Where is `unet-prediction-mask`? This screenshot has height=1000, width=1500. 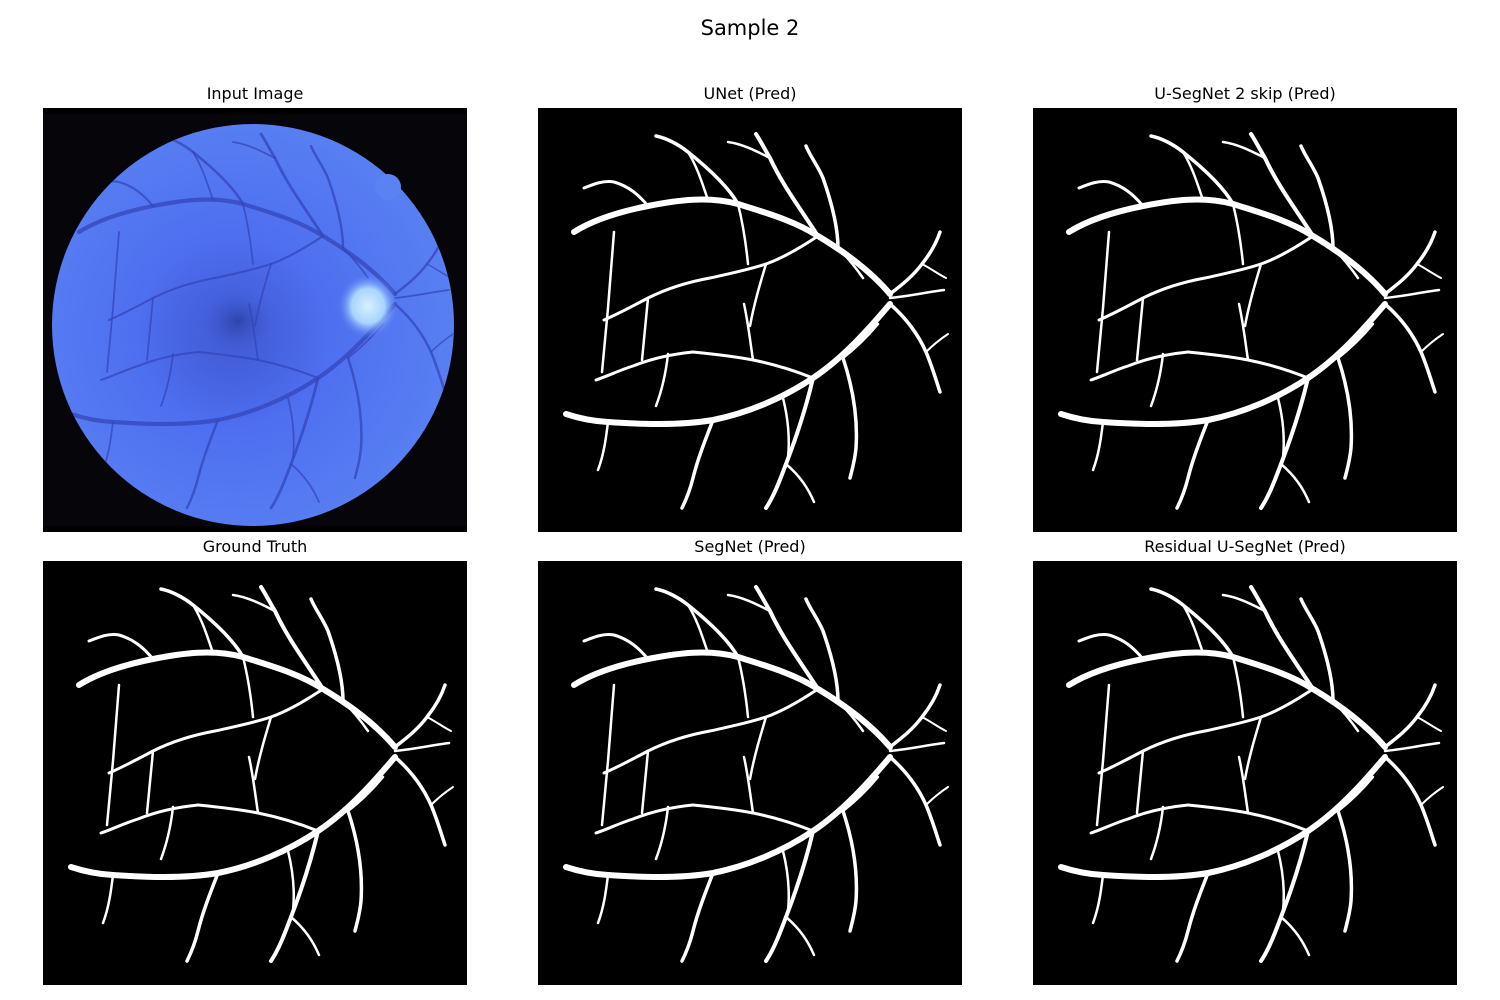 unet-prediction-mask is located at coordinates (750, 320).